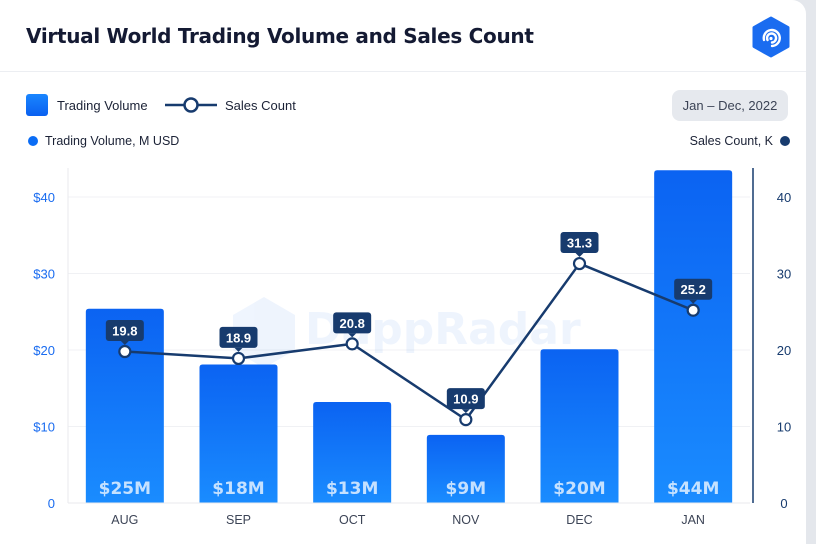 This screenshot has width=816, height=544. Describe the element at coordinates (693, 489) in the screenshot. I see `bar-value-label: $44M` at that location.